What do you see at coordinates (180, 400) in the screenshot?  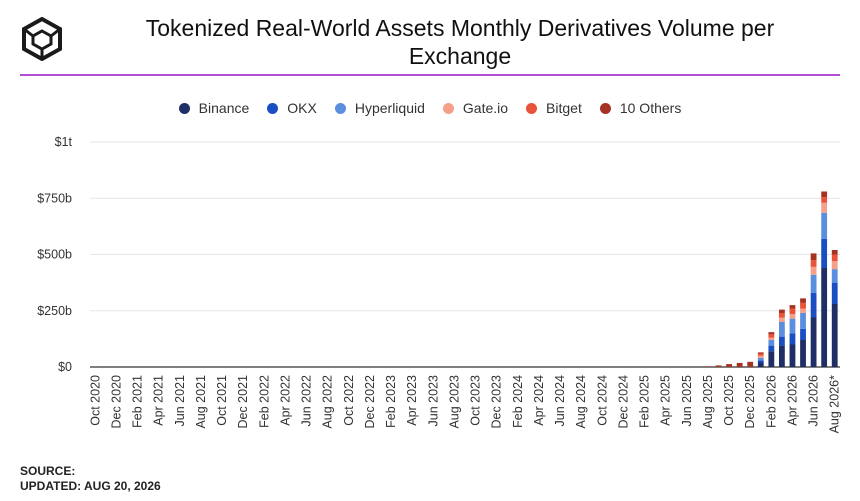 I see `x-tick-label: Jun 2021` at bounding box center [180, 400].